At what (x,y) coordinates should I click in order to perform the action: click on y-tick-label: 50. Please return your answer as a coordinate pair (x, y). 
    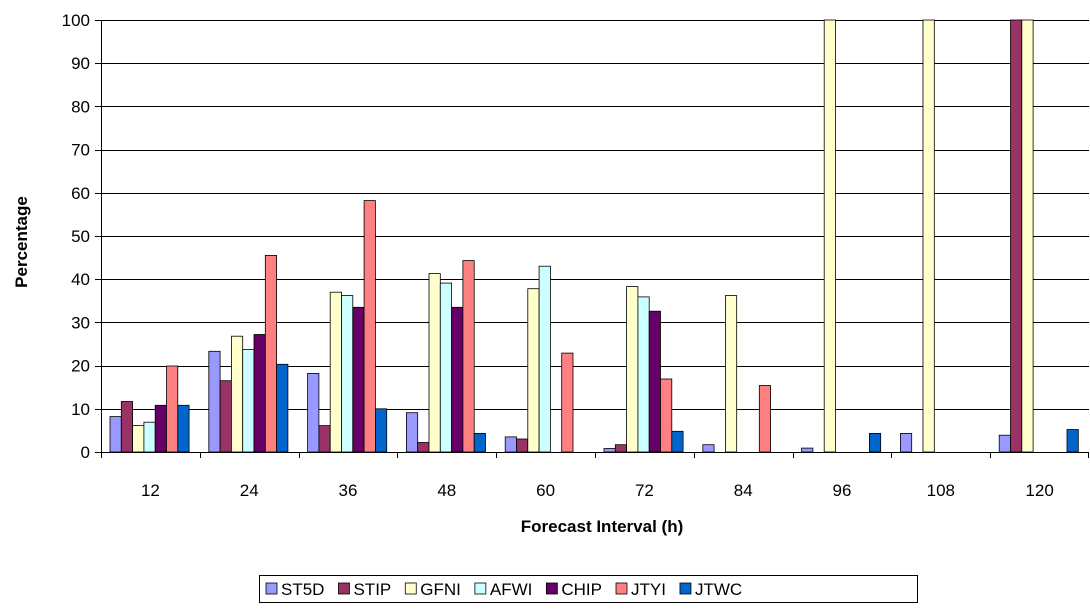
    Looking at the image, I should click on (80, 236).